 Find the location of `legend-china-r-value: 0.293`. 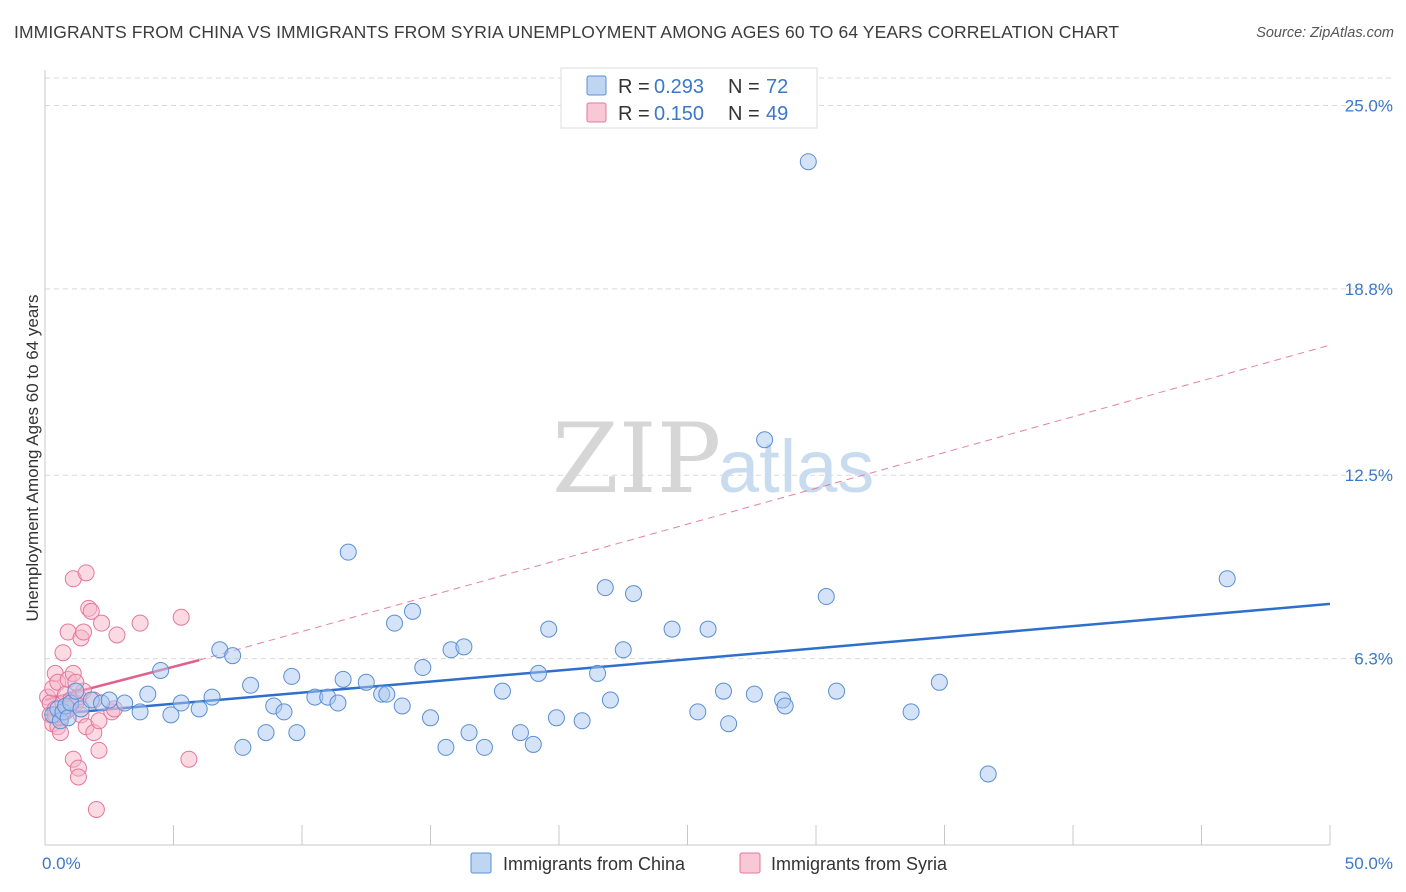

legend-china-r-value: 0.293 is located at coordinates (679, 87).